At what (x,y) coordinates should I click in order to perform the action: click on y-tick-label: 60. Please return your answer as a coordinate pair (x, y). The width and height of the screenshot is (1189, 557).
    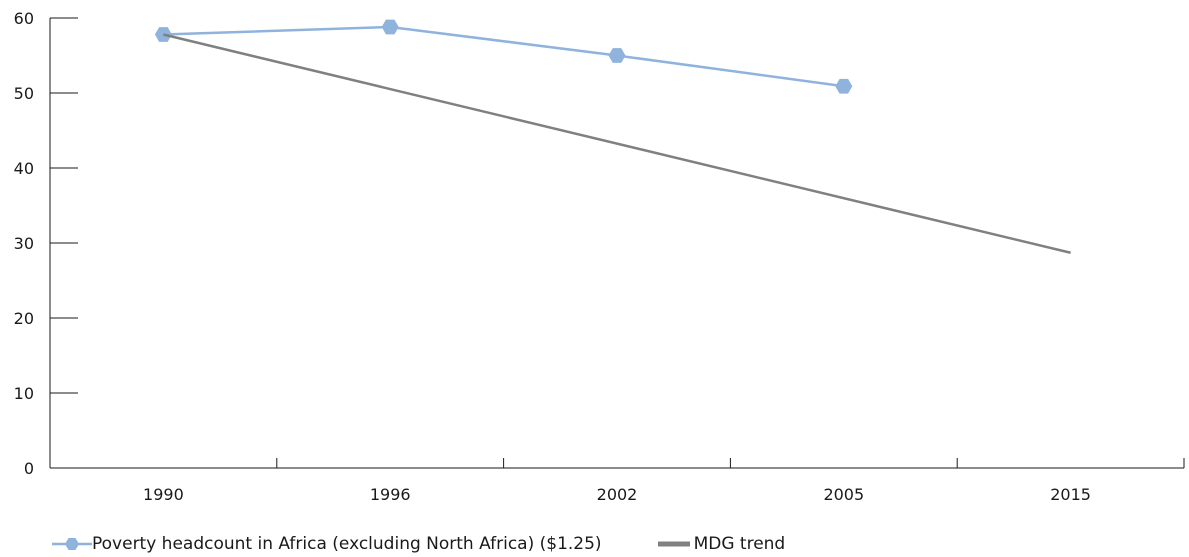
    Looking at the image, I should click on (24, 18).